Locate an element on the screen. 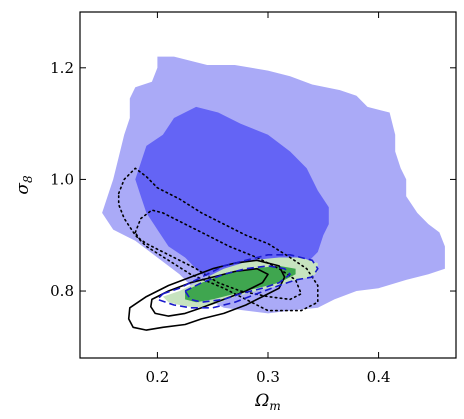 This screenshot has height=419, width=464. y-axis-label-sub: 8 is located at coordinates (28, 179).